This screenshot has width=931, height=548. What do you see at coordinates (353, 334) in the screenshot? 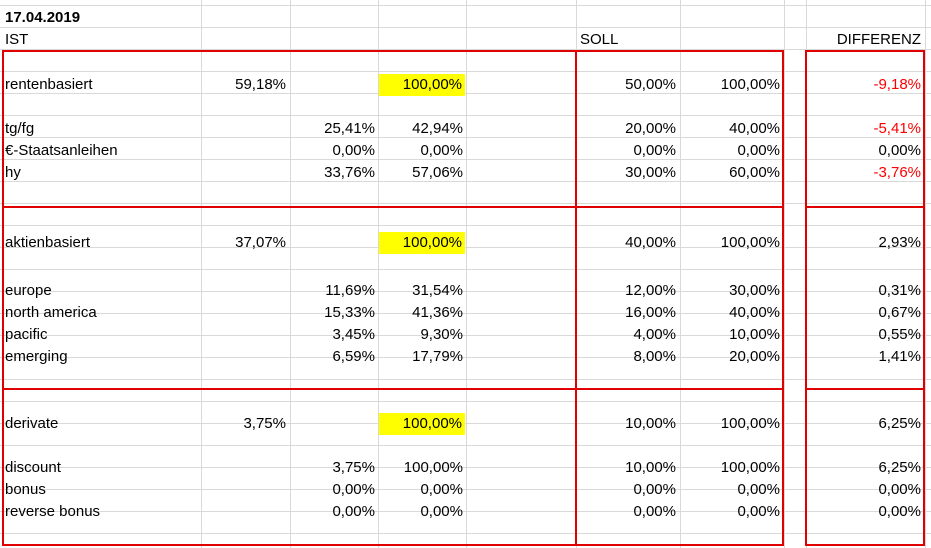
I see `ist-part: 3,45%` at bounding box center [353, 334].